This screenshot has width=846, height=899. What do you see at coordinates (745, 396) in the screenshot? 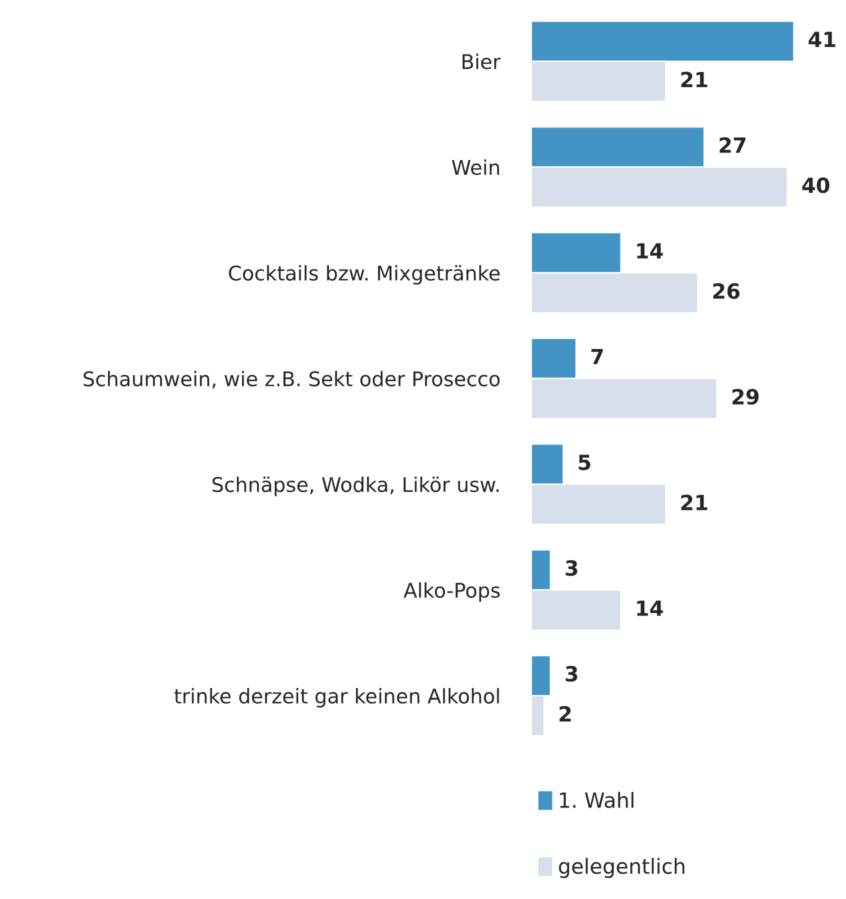
I see `data-label: 29` at bounding box center [745, 396].